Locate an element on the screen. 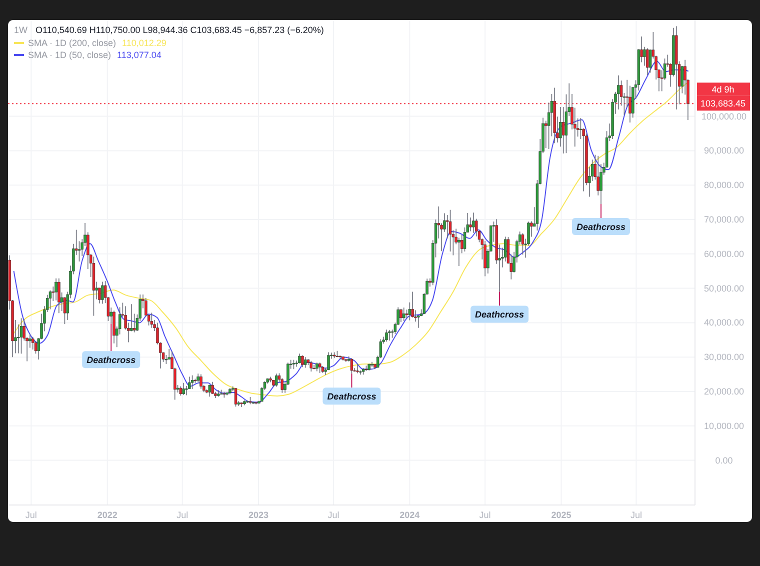  legend-label: SMA · 1D (50, close) is located at coordinates (70, 55).